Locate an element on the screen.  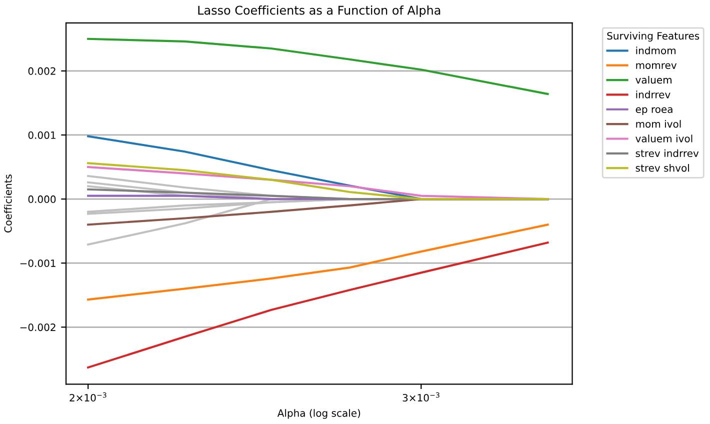
legend-title: Surviving Features is located at coordinates (653, 37).